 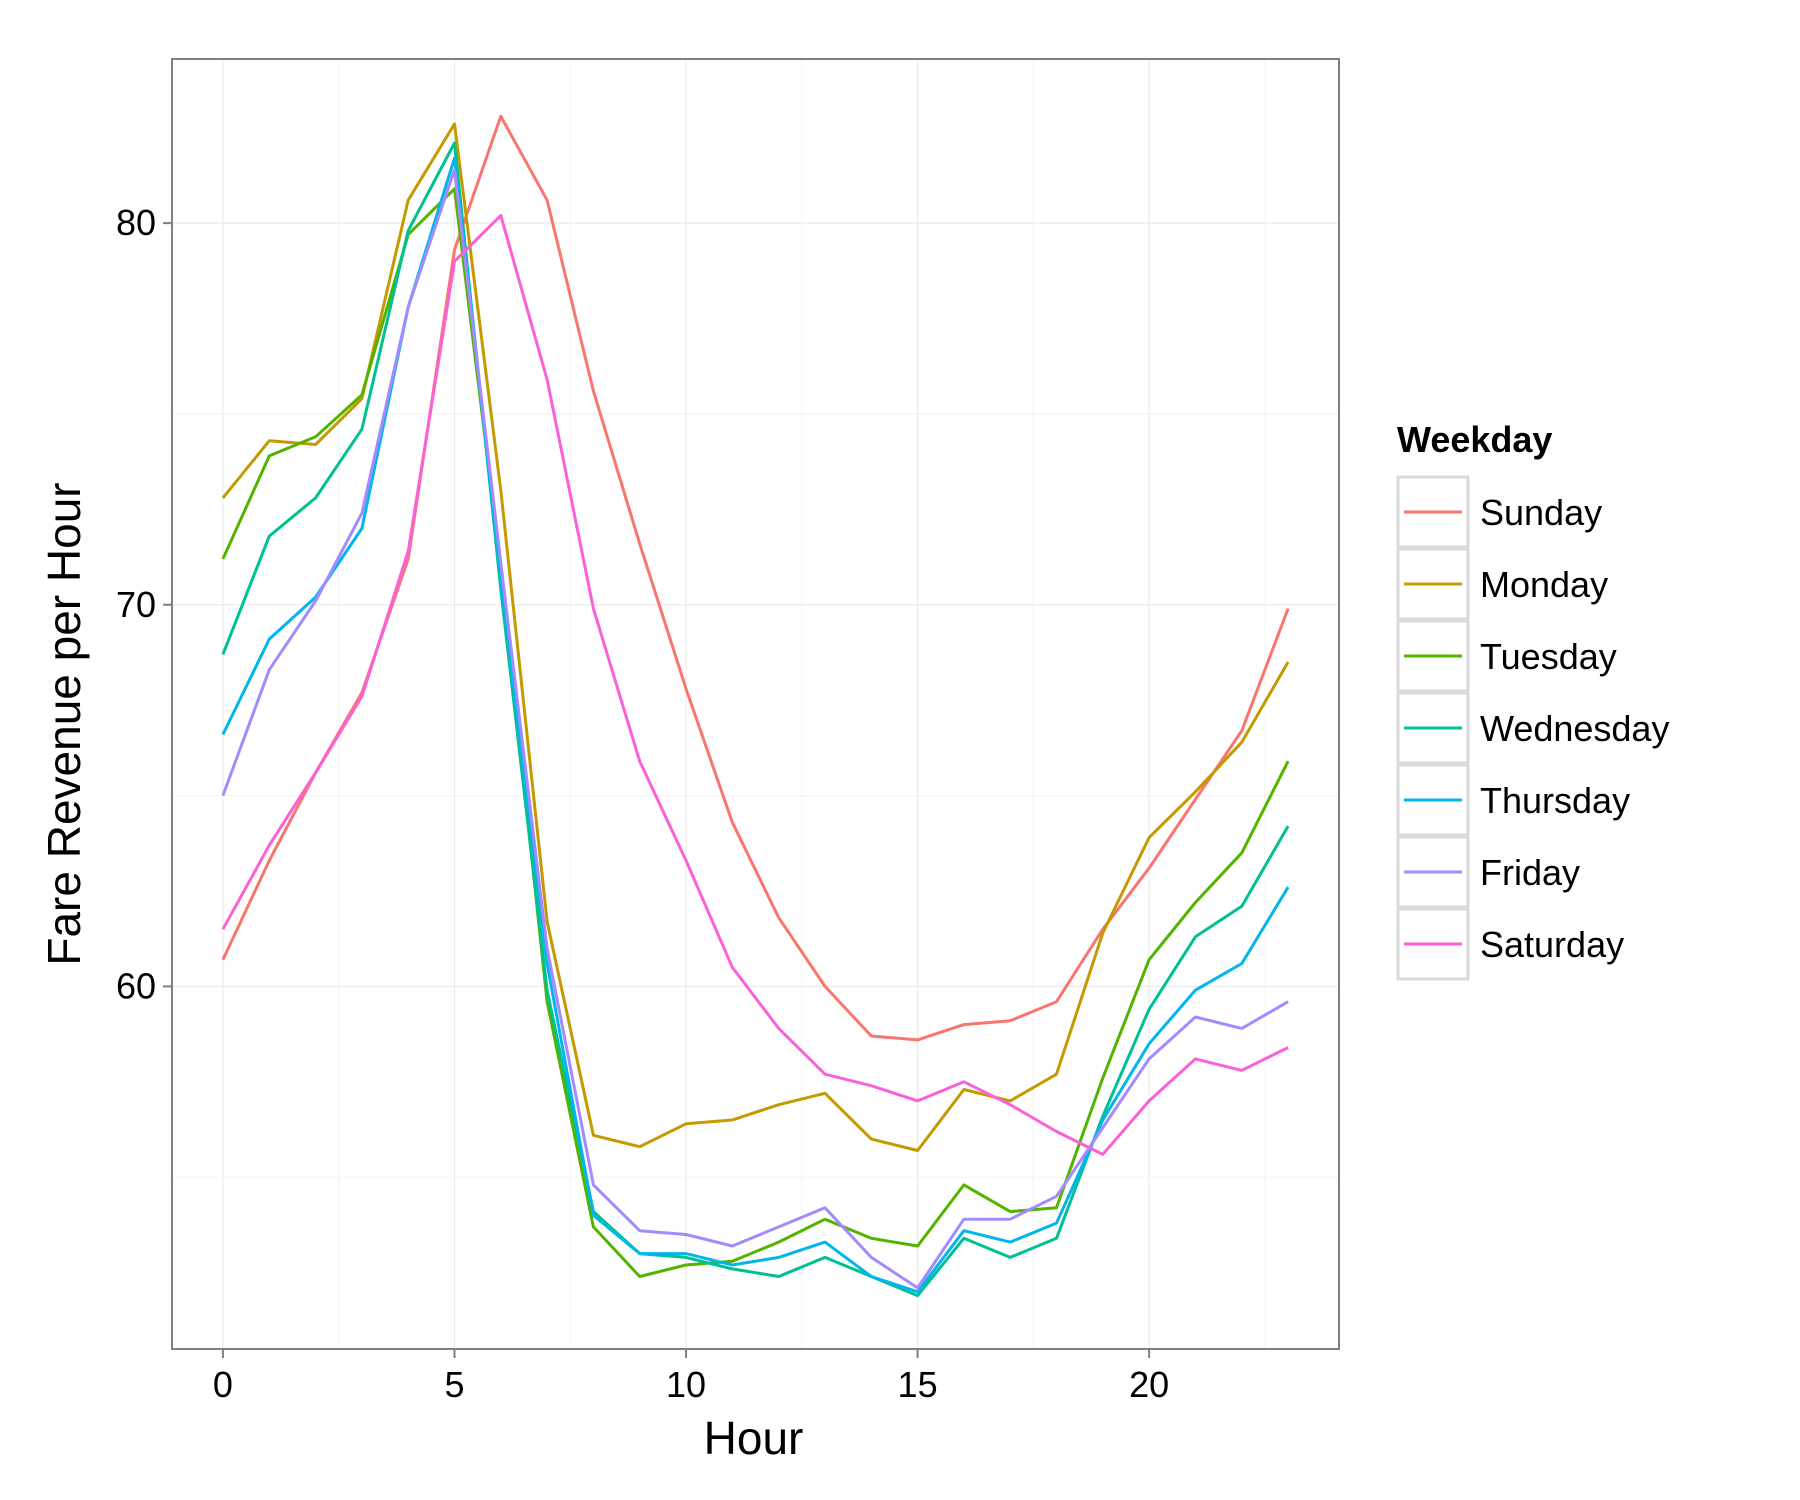 I want to click on legend-item-saturday: Saturday, so click(x=1510, y=944).